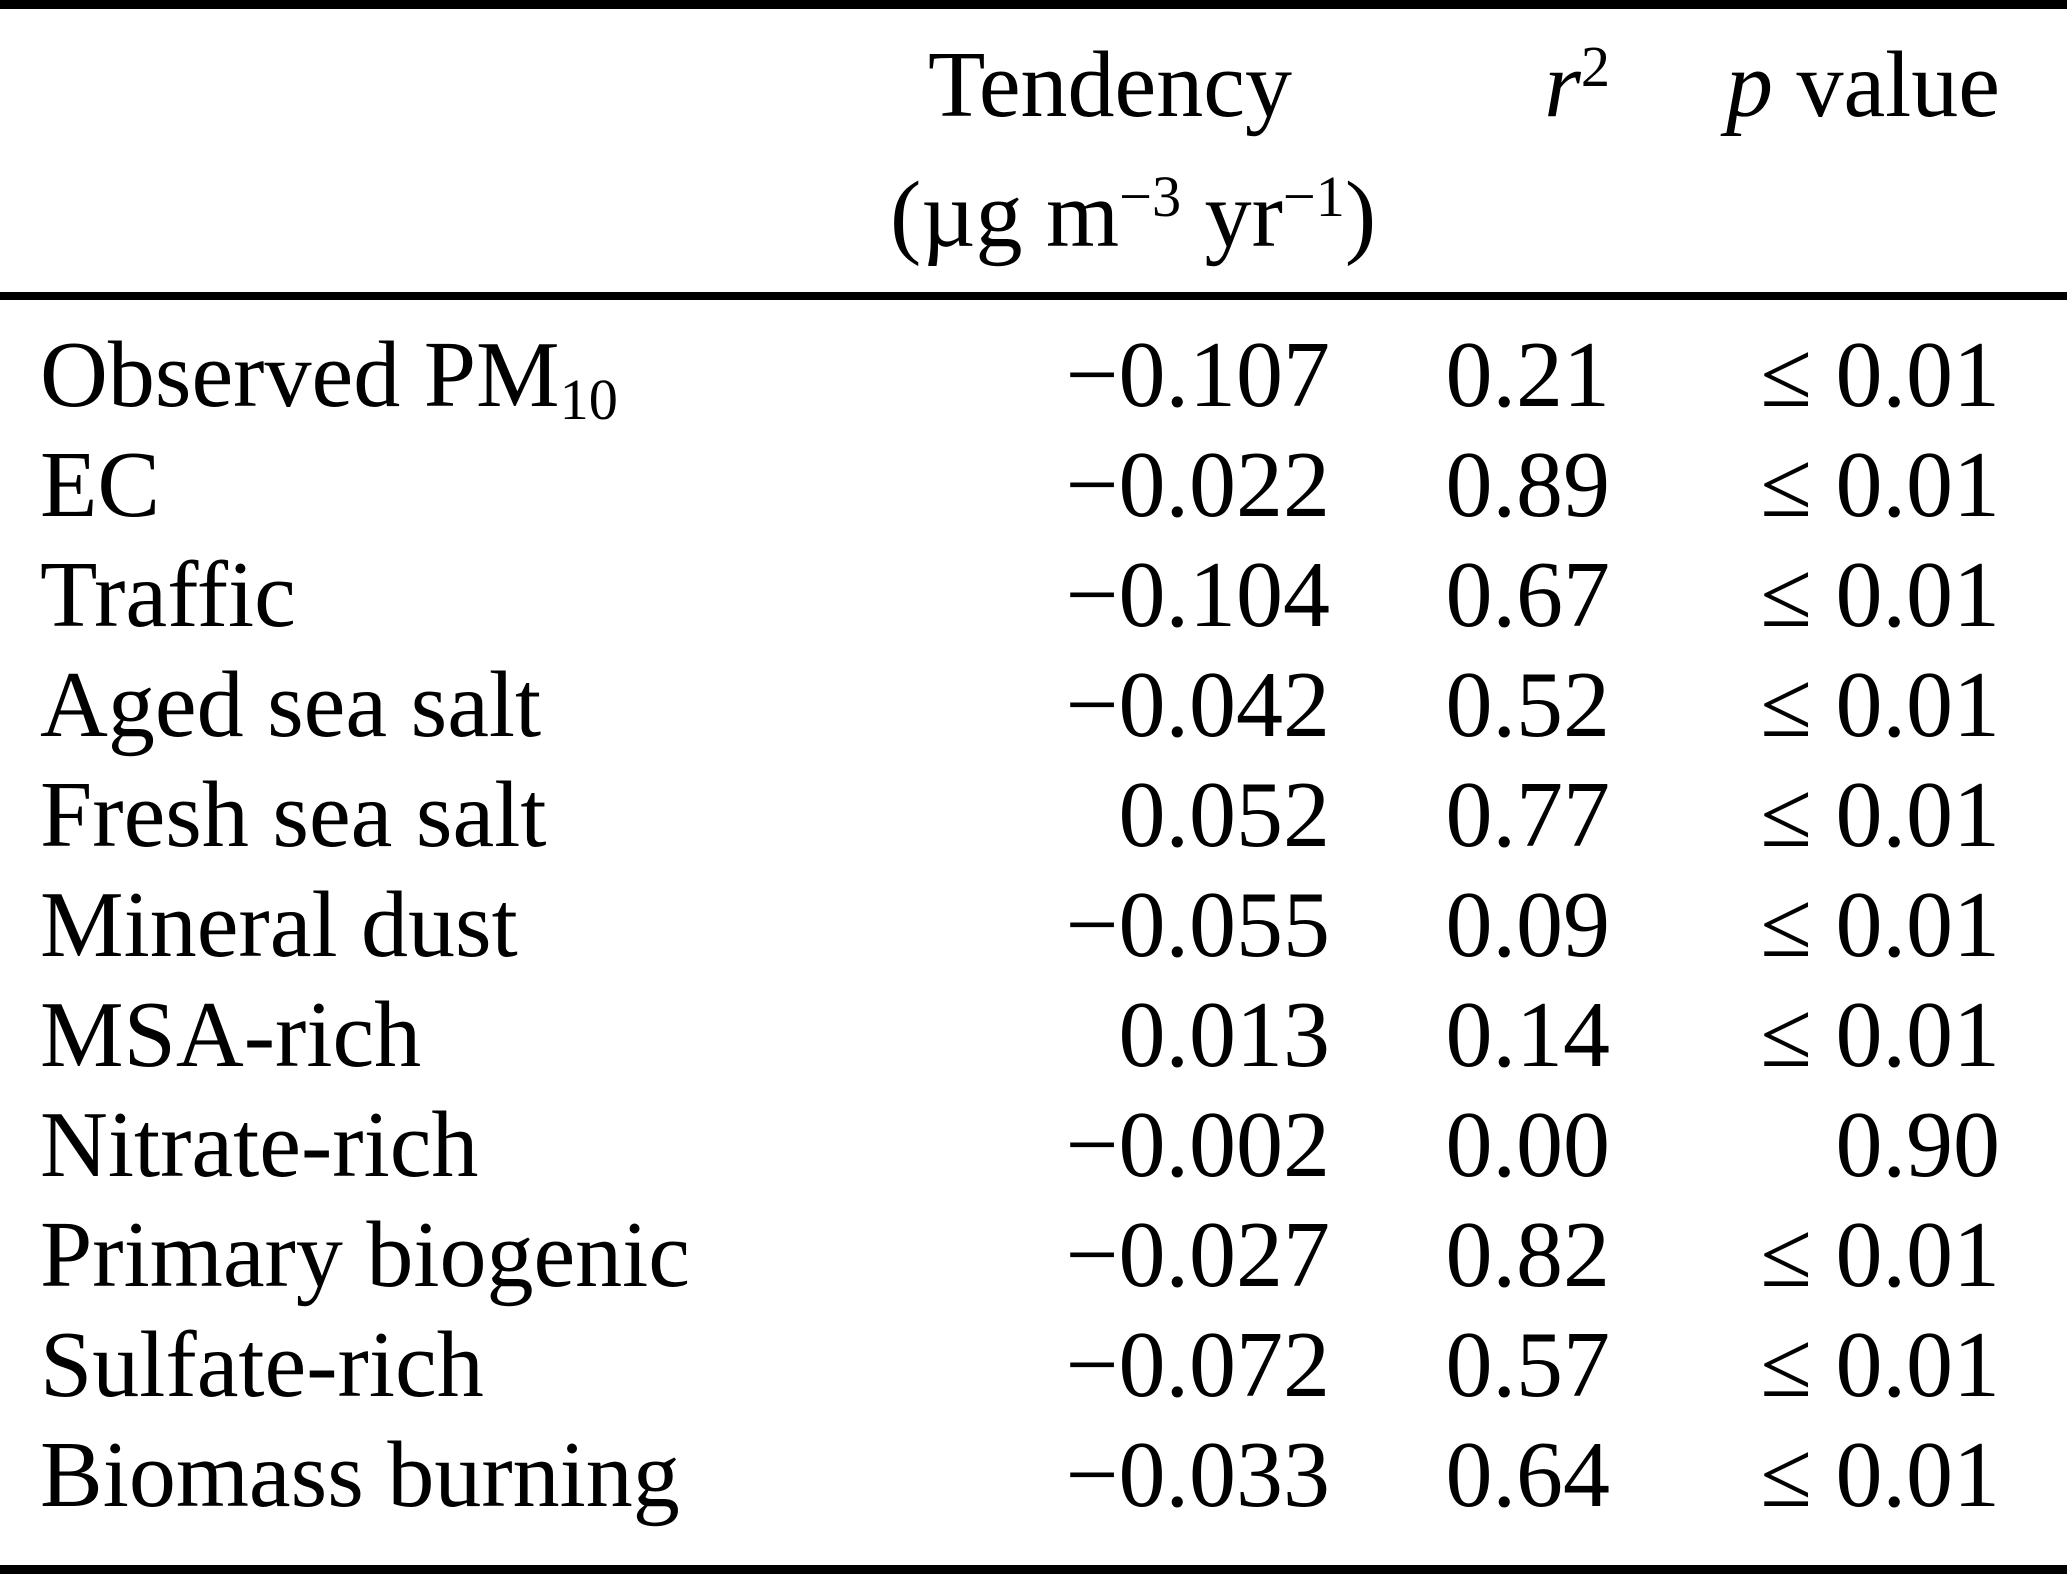  Describe the element at coordinates (1528, 925) in the screenshot. I see `r-squared-value: 0.09` at that location.